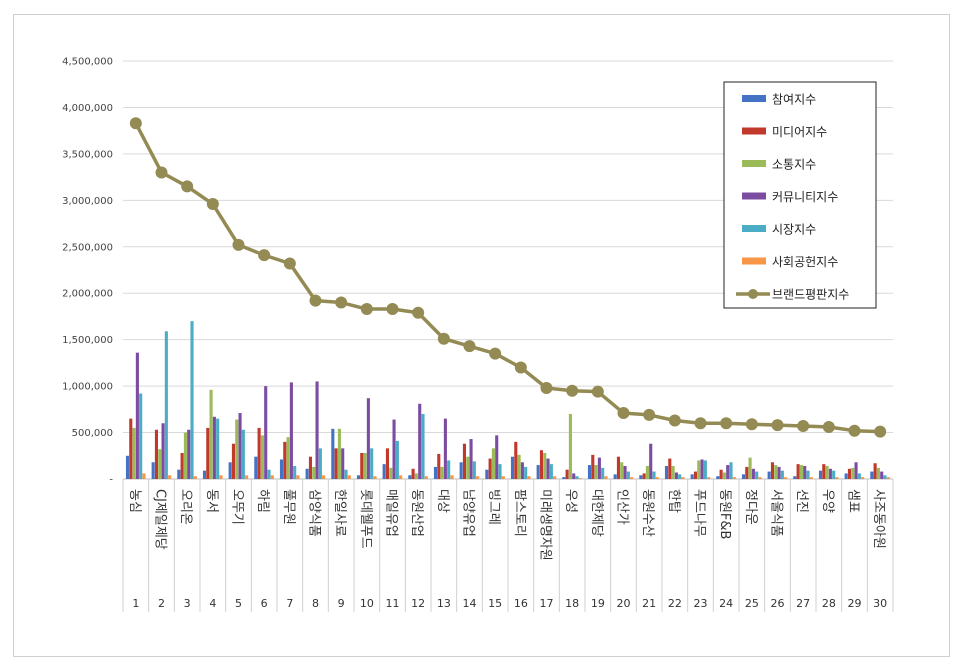  I want to click on x-rank-label: 10, so click(367, 603).